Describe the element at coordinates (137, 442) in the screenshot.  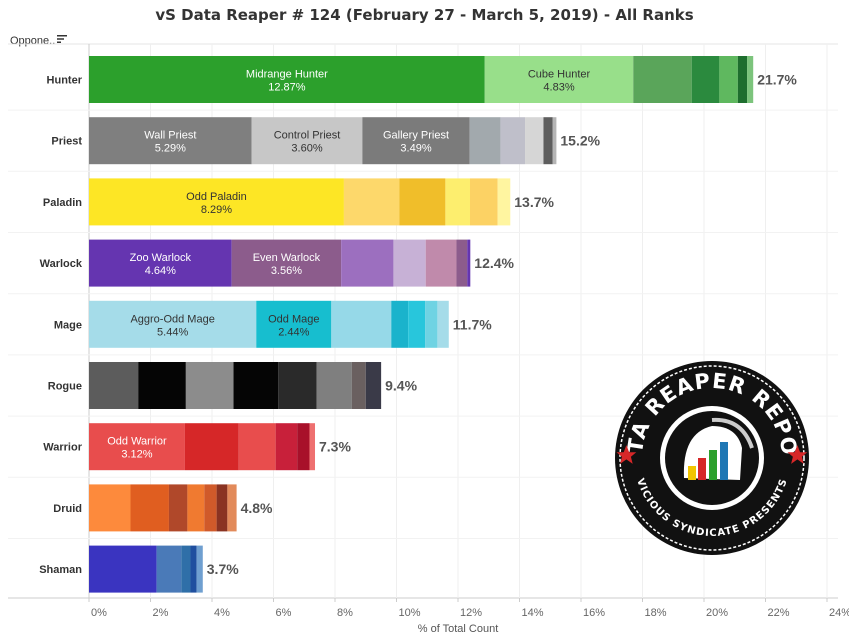
I see `segment-label: Odd Warrior` at that location.